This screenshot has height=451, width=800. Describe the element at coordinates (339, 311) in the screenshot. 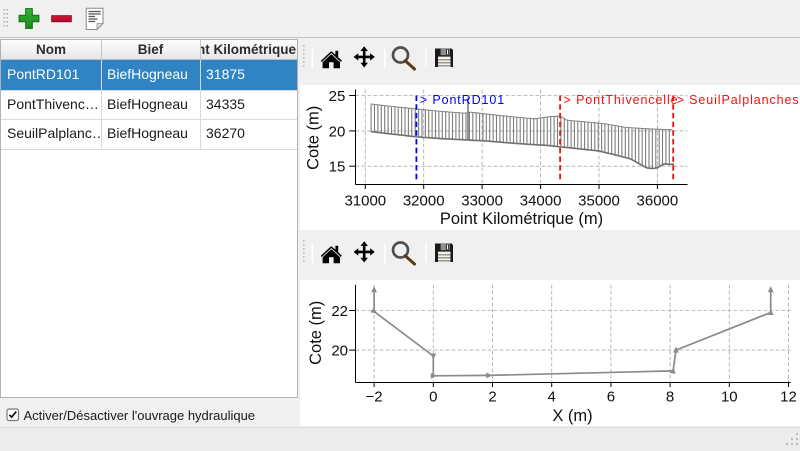

I see `svg-text: 22` at that location.